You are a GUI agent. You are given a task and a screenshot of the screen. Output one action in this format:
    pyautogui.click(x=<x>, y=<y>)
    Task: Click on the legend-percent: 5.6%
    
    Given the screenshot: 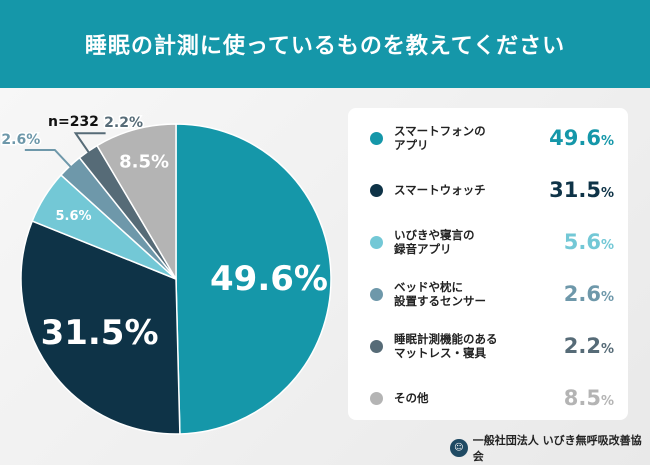 What is the action you would take?
    pyautogui.click(x=589, y=242)
    